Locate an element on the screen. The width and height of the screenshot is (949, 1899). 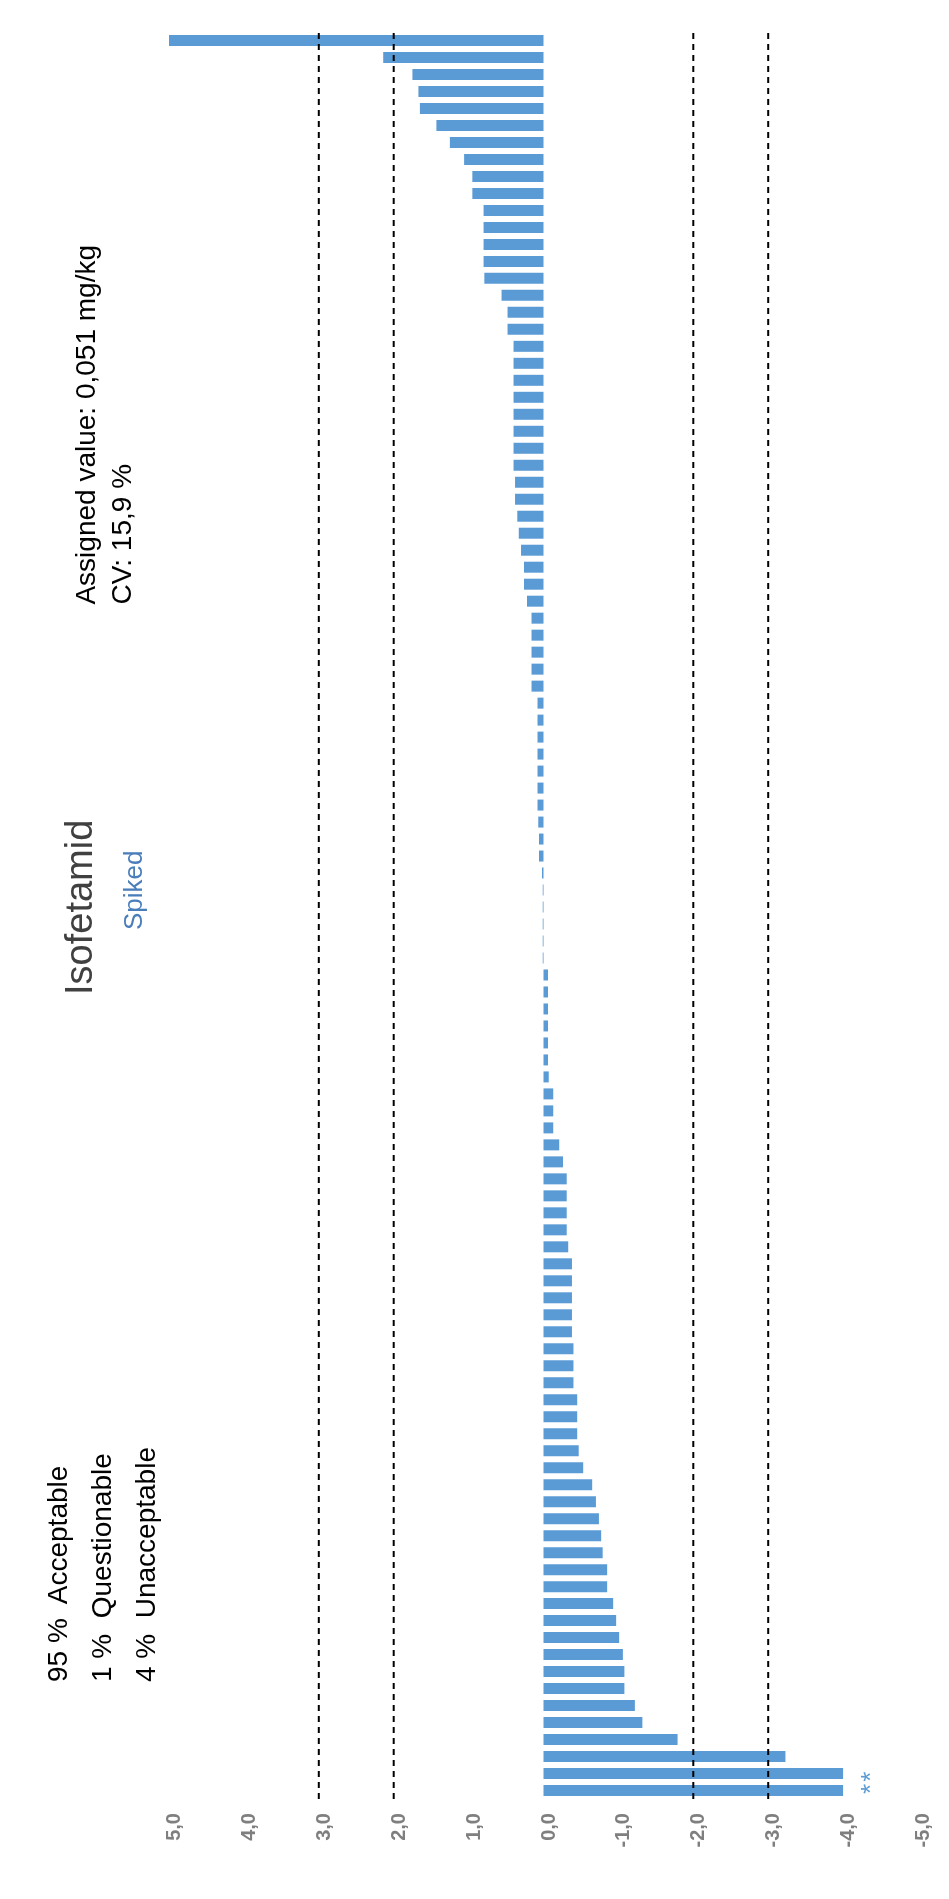
text: Assigned value: 0,051 mg/kg is located at coordinates (85, 425).